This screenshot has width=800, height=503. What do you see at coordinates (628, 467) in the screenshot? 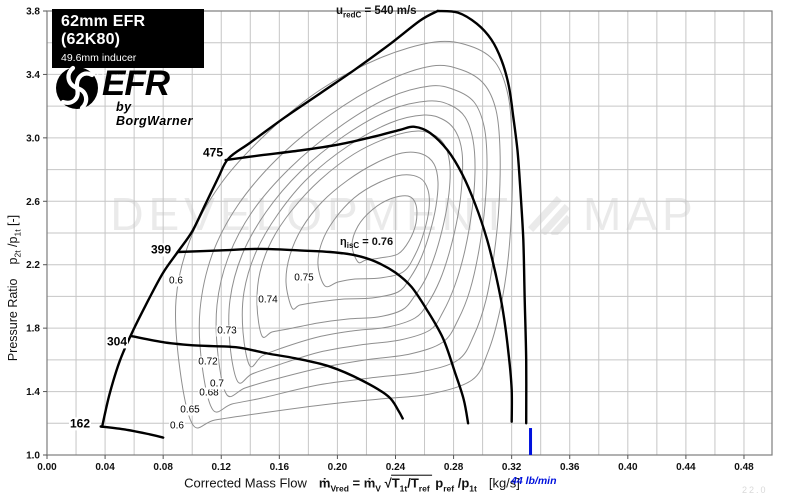
I see `x-tick-label: 0.40` at bounding box center [628, 467].